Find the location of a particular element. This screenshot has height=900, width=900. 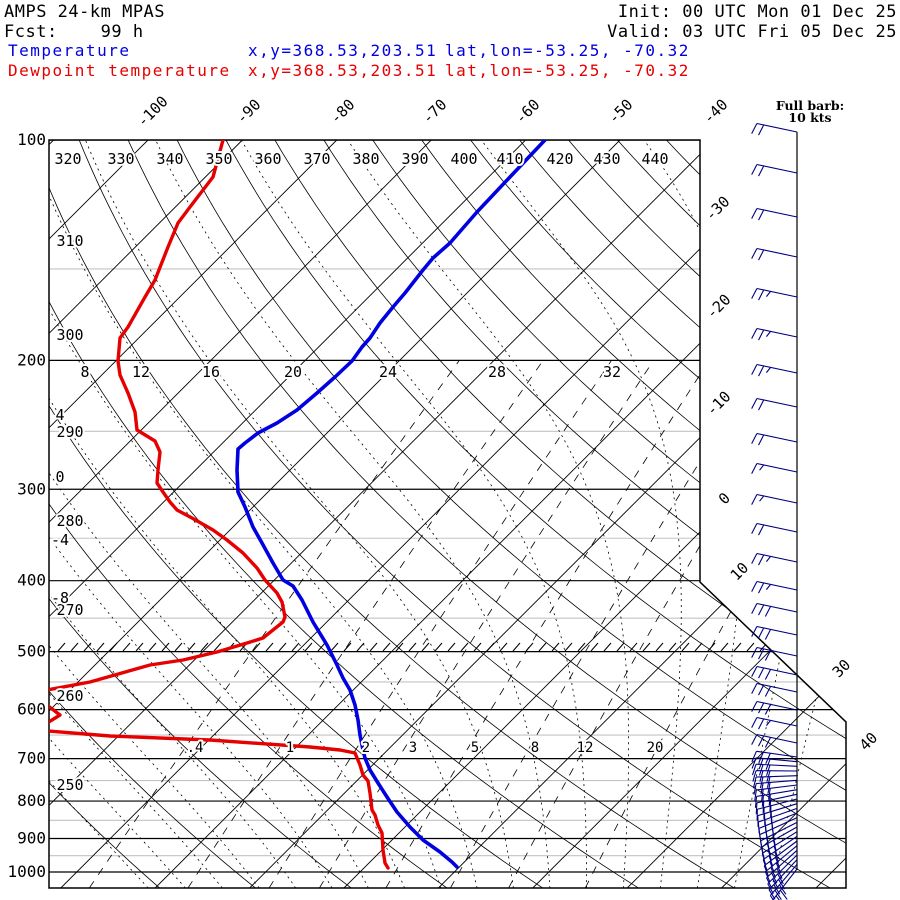

svg-text: 260 is located at coordinates (69, 696).